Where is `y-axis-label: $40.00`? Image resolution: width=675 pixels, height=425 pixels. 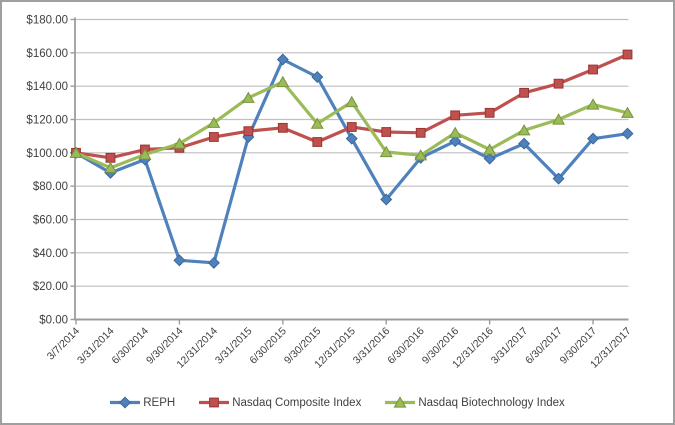 y-axis-label: $40.00 is located at coordinates (50, 254).